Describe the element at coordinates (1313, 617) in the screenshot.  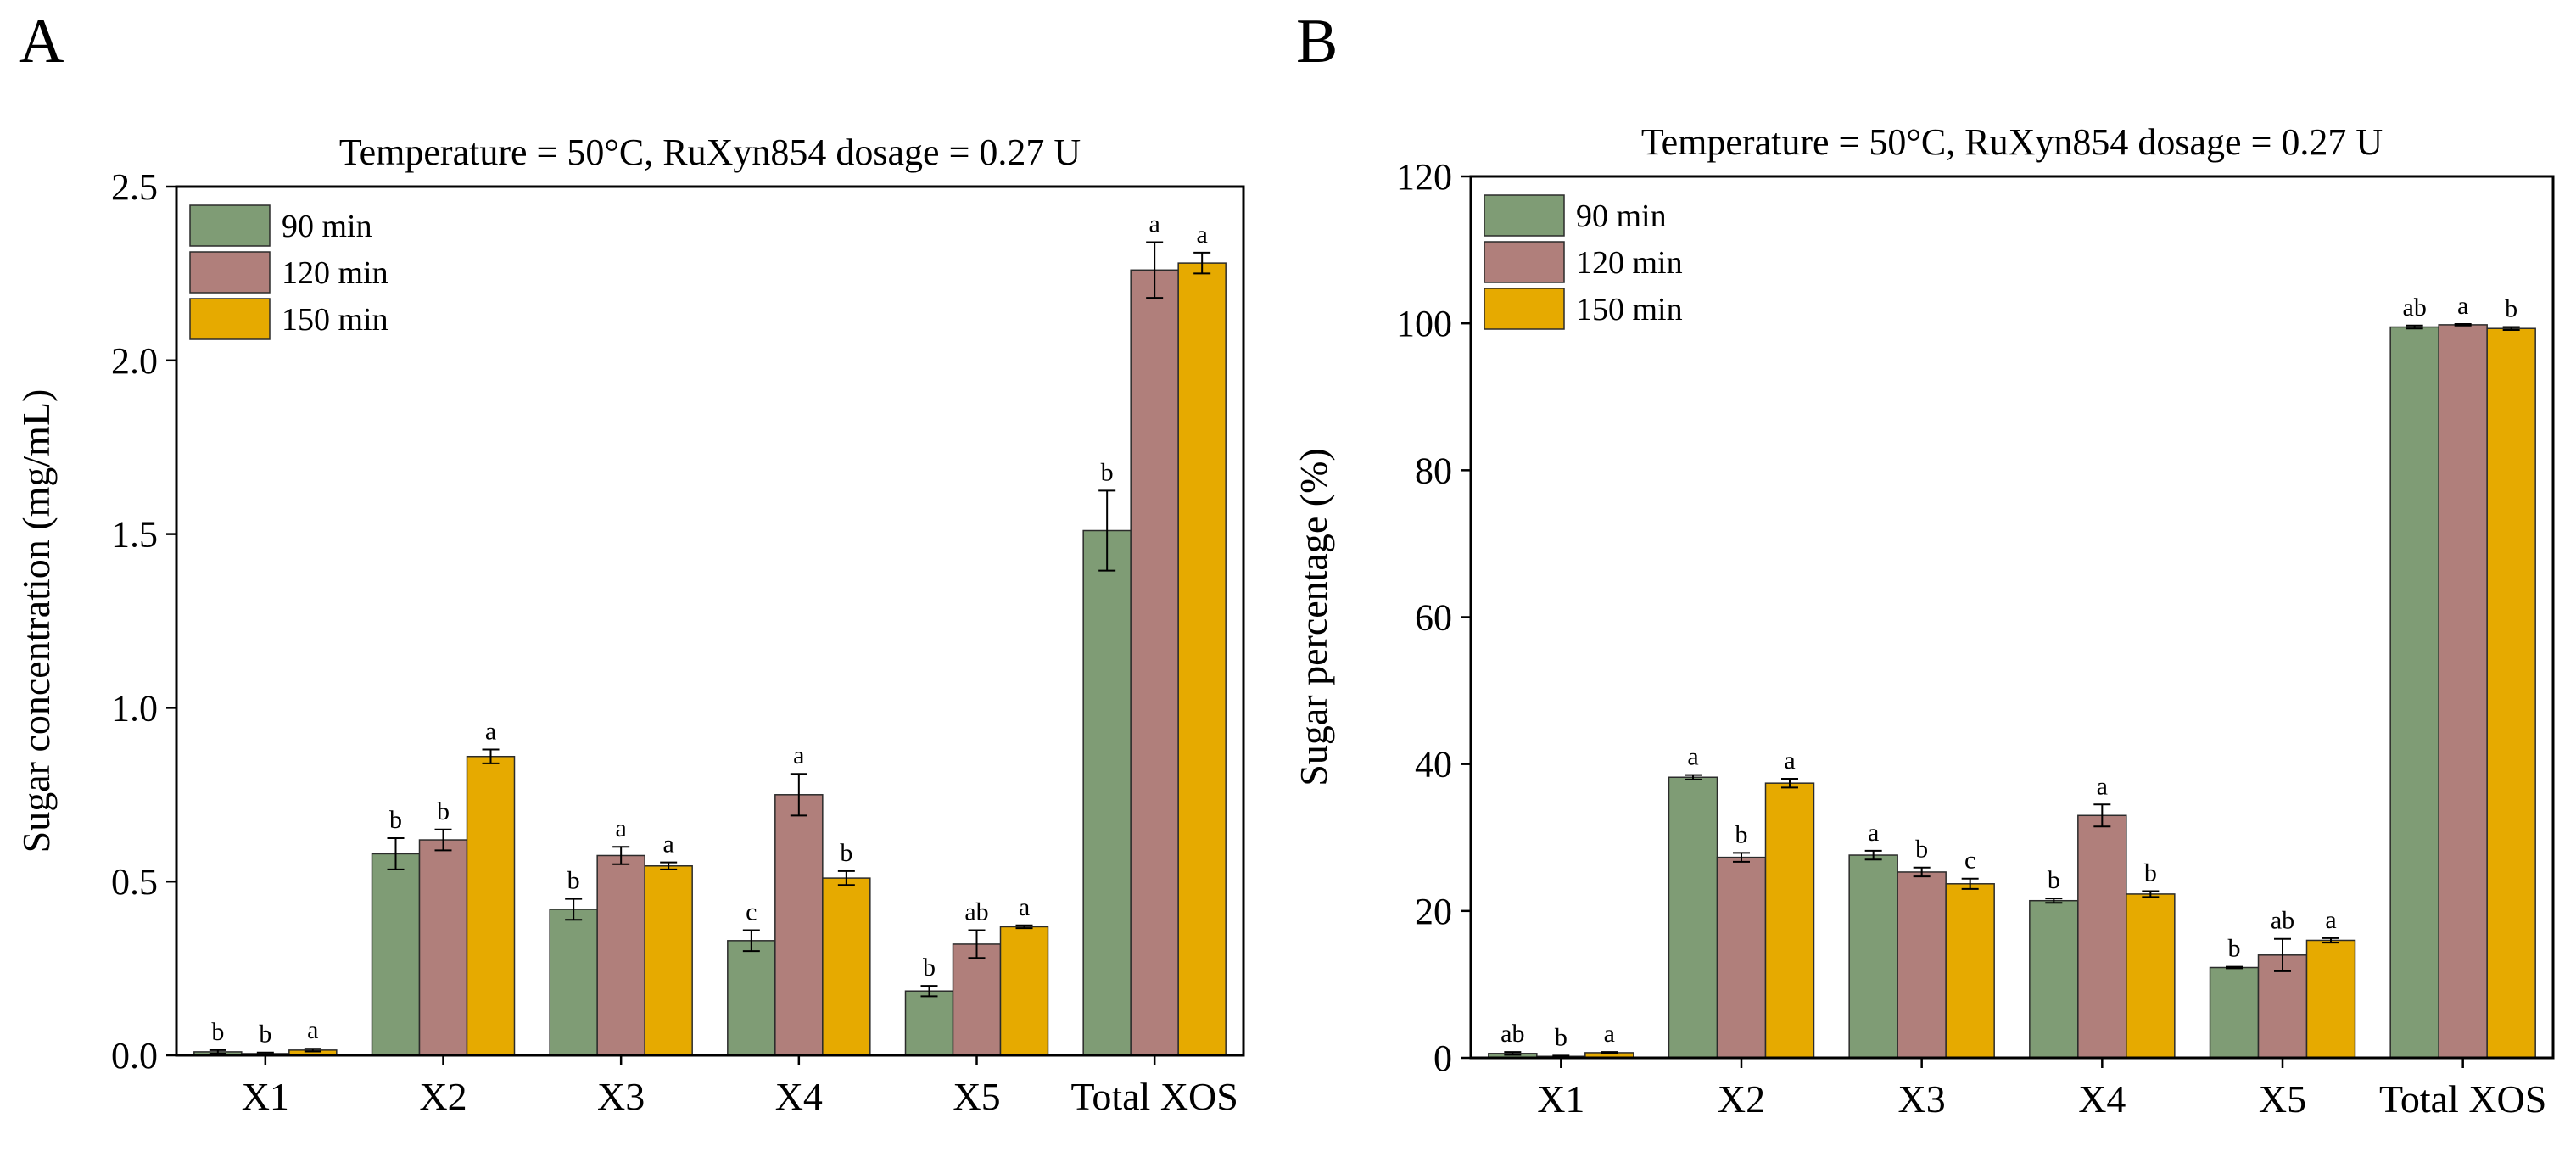
I see `y-axis-label: Sugar percentage (%)` at that location.